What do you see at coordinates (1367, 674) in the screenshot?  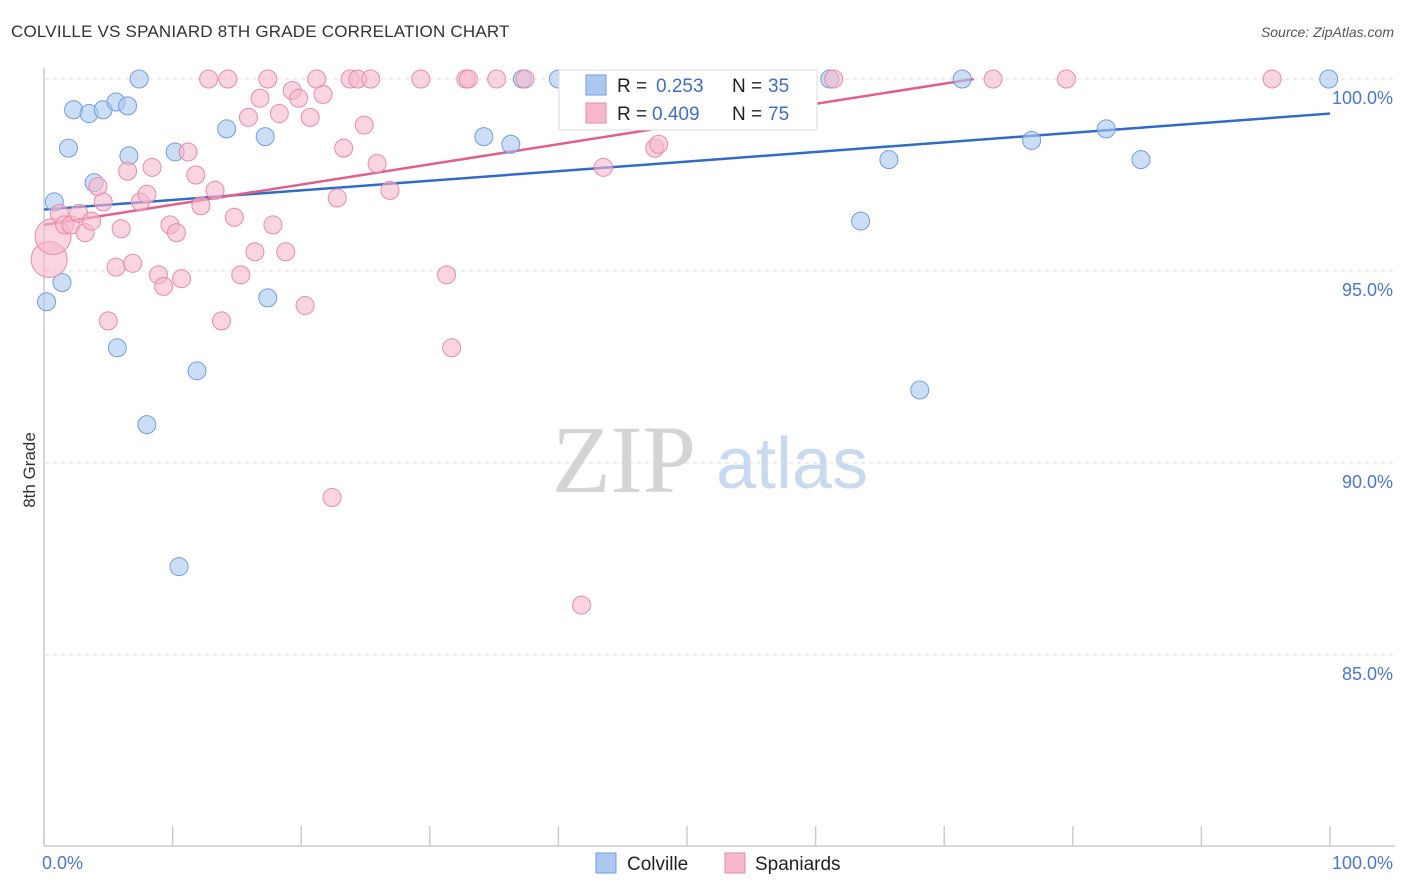 I see `y-tick-label: 85.0%` at bounding box center [1367, 674].